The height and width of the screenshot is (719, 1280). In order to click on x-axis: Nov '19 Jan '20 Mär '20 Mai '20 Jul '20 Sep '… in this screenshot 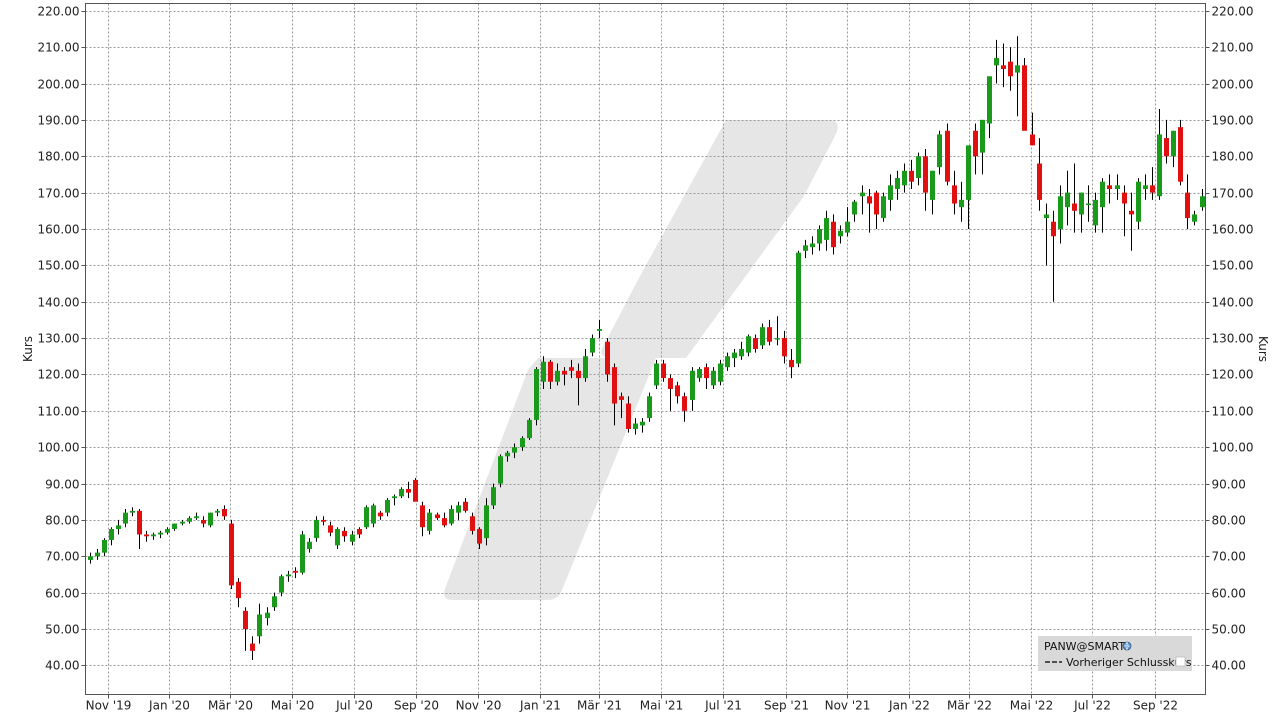, I will do `click(632, 703)`.